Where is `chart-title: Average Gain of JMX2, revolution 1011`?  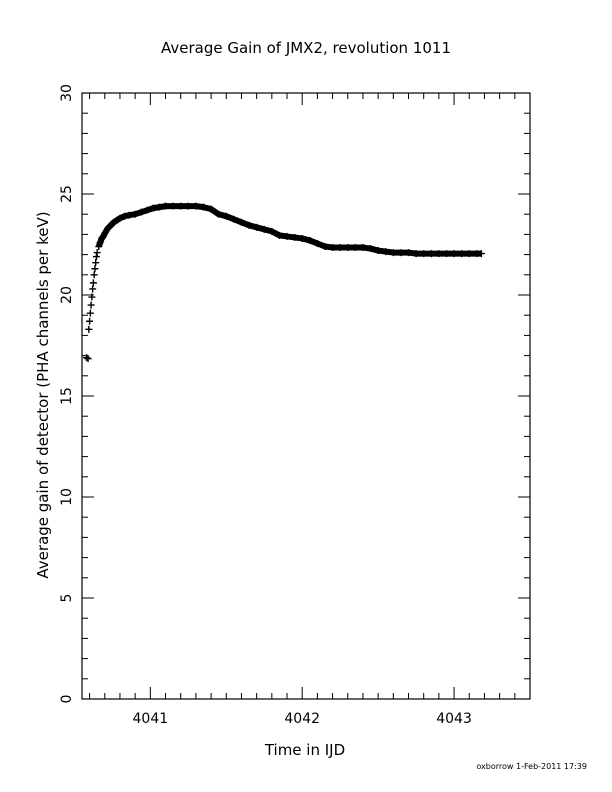
chart-title: Average Gain of JMX2, revolution 1011 is located at coordinates (306, 48).